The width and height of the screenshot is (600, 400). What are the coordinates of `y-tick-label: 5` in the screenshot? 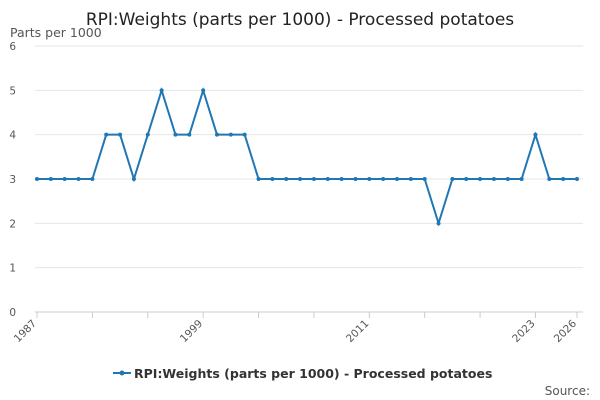 It's located at (12, 91).